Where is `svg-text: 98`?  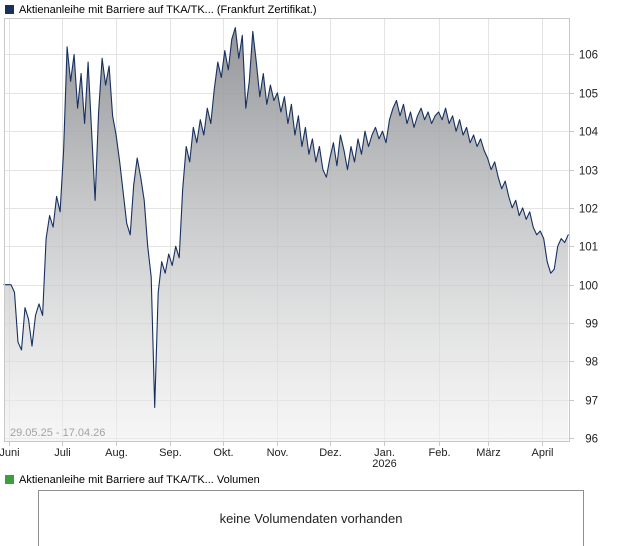
svg-text: 98 is located at coordinates (591, 363).